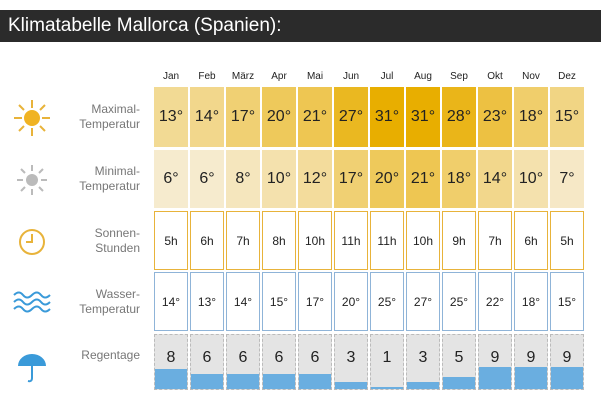  Describe the element at coordinates (459, 240) in the screenshot. I see `sunshine-cell: 9h` at that location.